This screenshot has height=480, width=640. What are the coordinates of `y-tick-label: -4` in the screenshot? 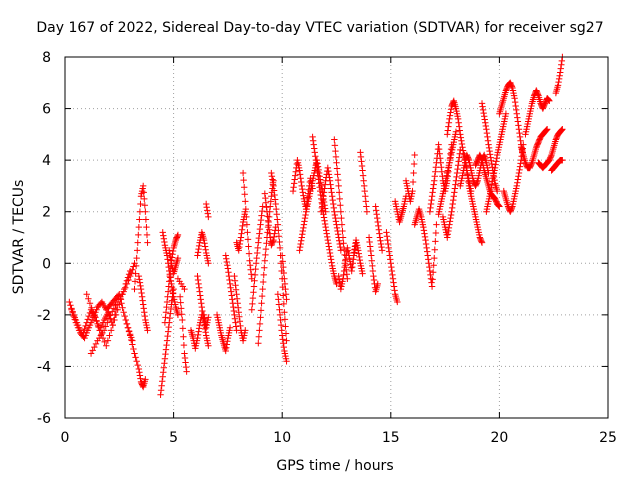 It's located at (44, 367).